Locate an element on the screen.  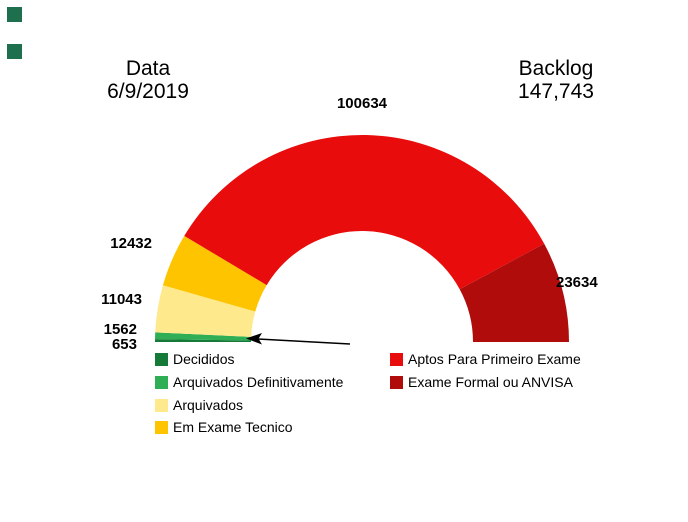
value-label-arquivados: 11043 is located at coordinates (121, 299).